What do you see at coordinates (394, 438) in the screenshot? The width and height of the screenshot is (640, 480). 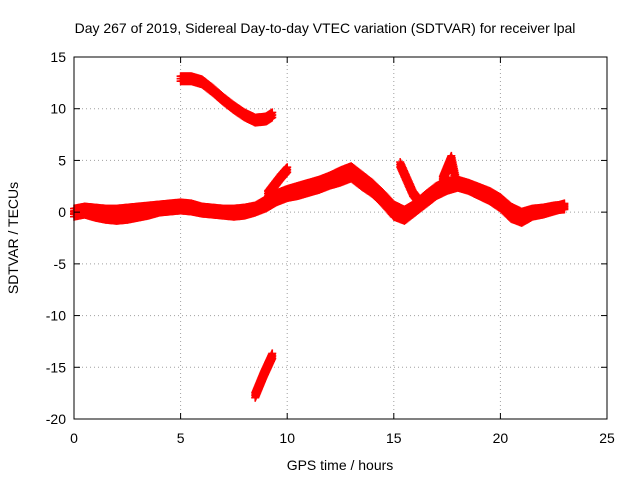 I see `x-tick-label: 15` at bounding box center [394, 438].